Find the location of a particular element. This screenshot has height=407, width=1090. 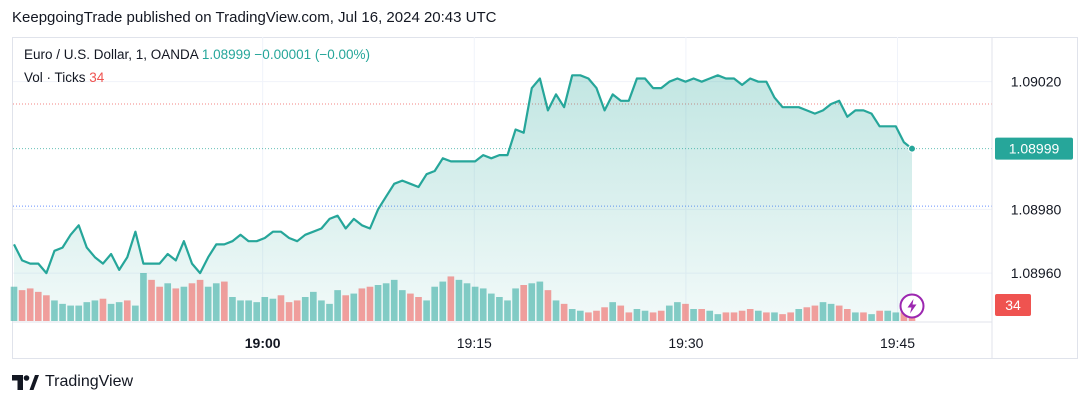

last-price-dot is located at coordinates (912, 148).